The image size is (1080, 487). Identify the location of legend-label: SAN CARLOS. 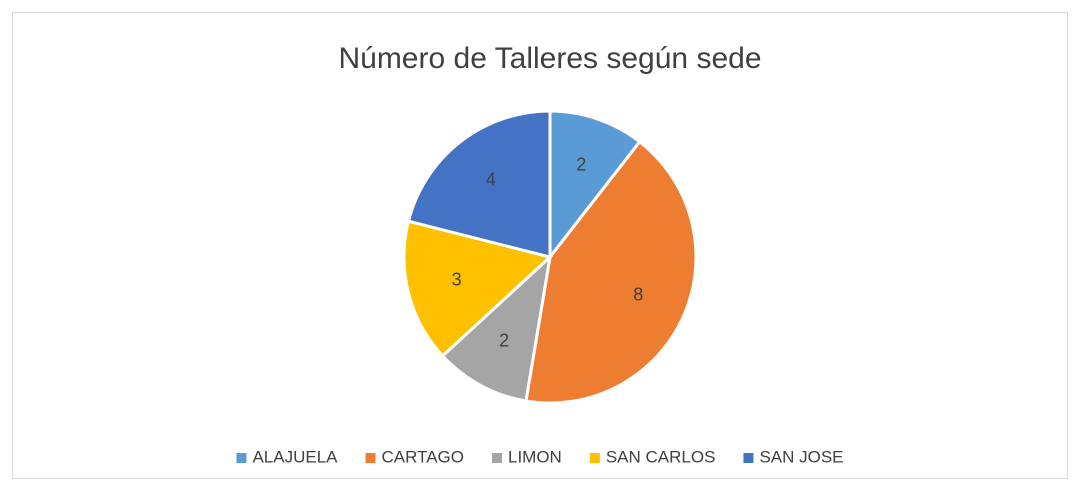
(661, 456).